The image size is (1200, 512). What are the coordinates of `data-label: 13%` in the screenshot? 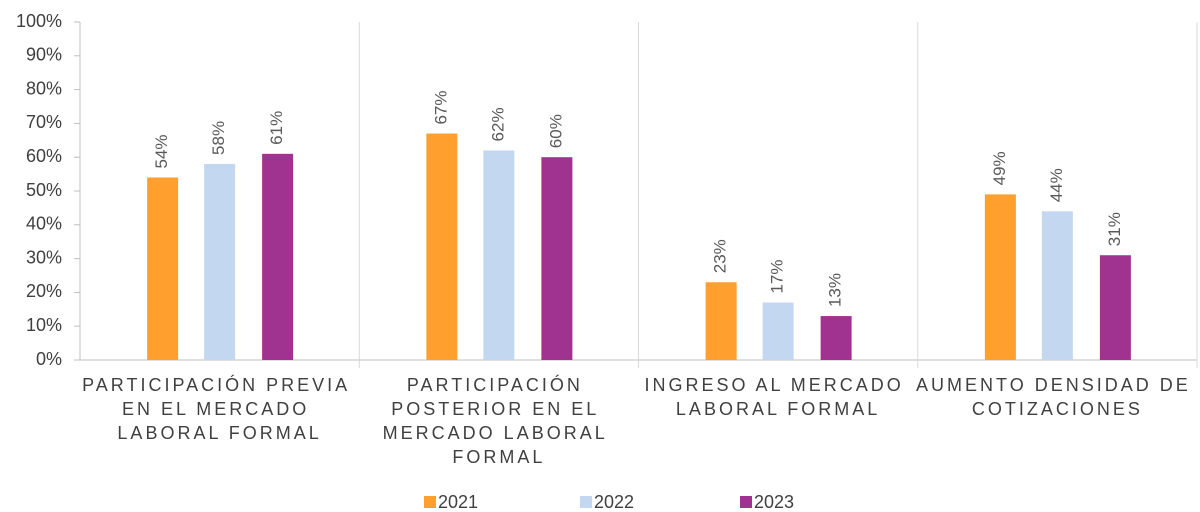 It's located at (835, 290).